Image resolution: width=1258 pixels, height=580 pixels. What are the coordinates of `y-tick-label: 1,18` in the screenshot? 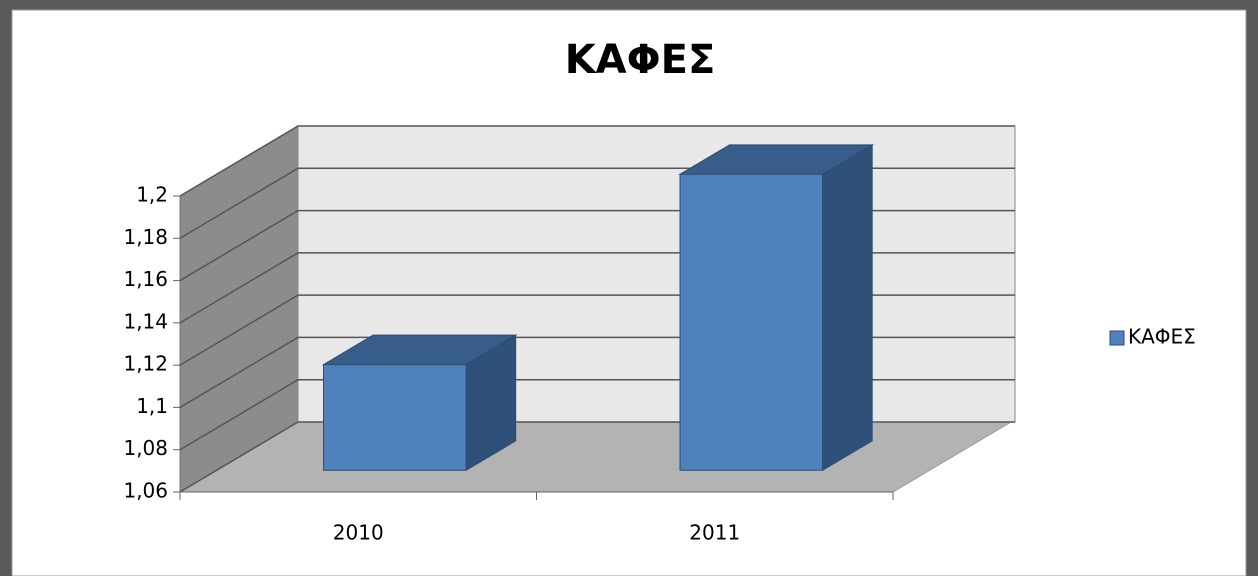 It's located at (145, 237).